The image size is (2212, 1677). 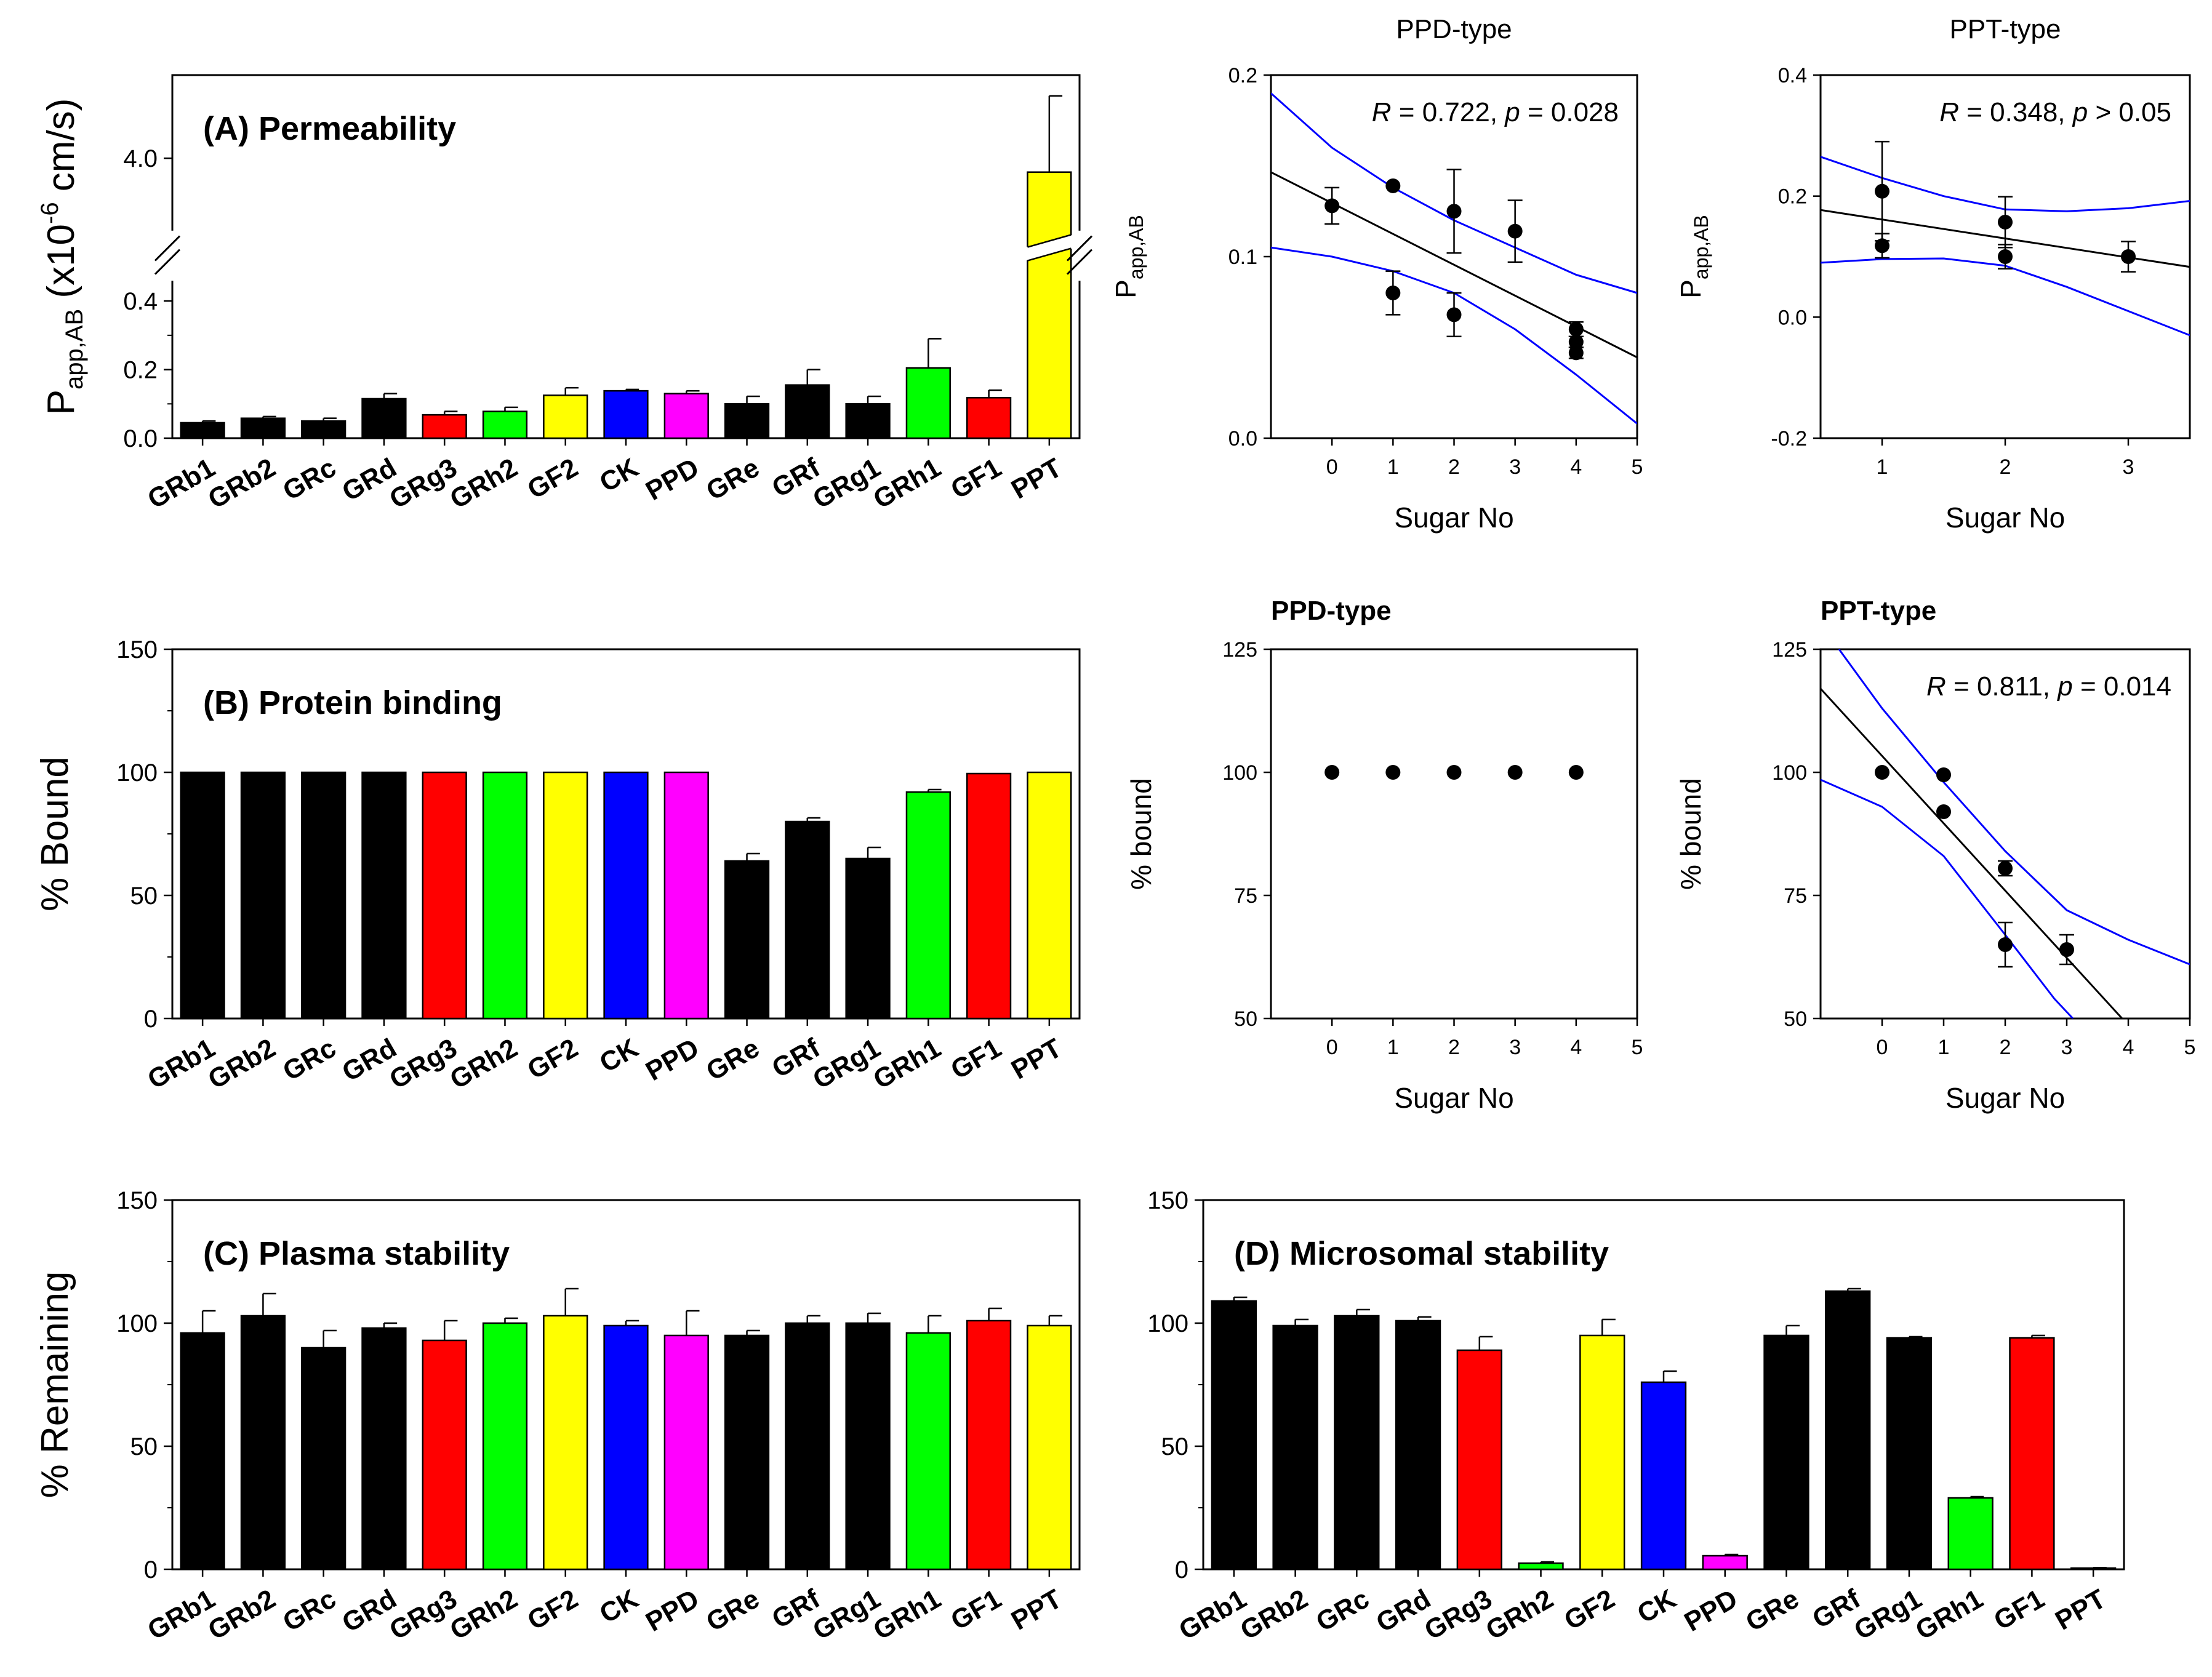 I want to click on chart-title: PPD-type, so click(x=1331, y=611).